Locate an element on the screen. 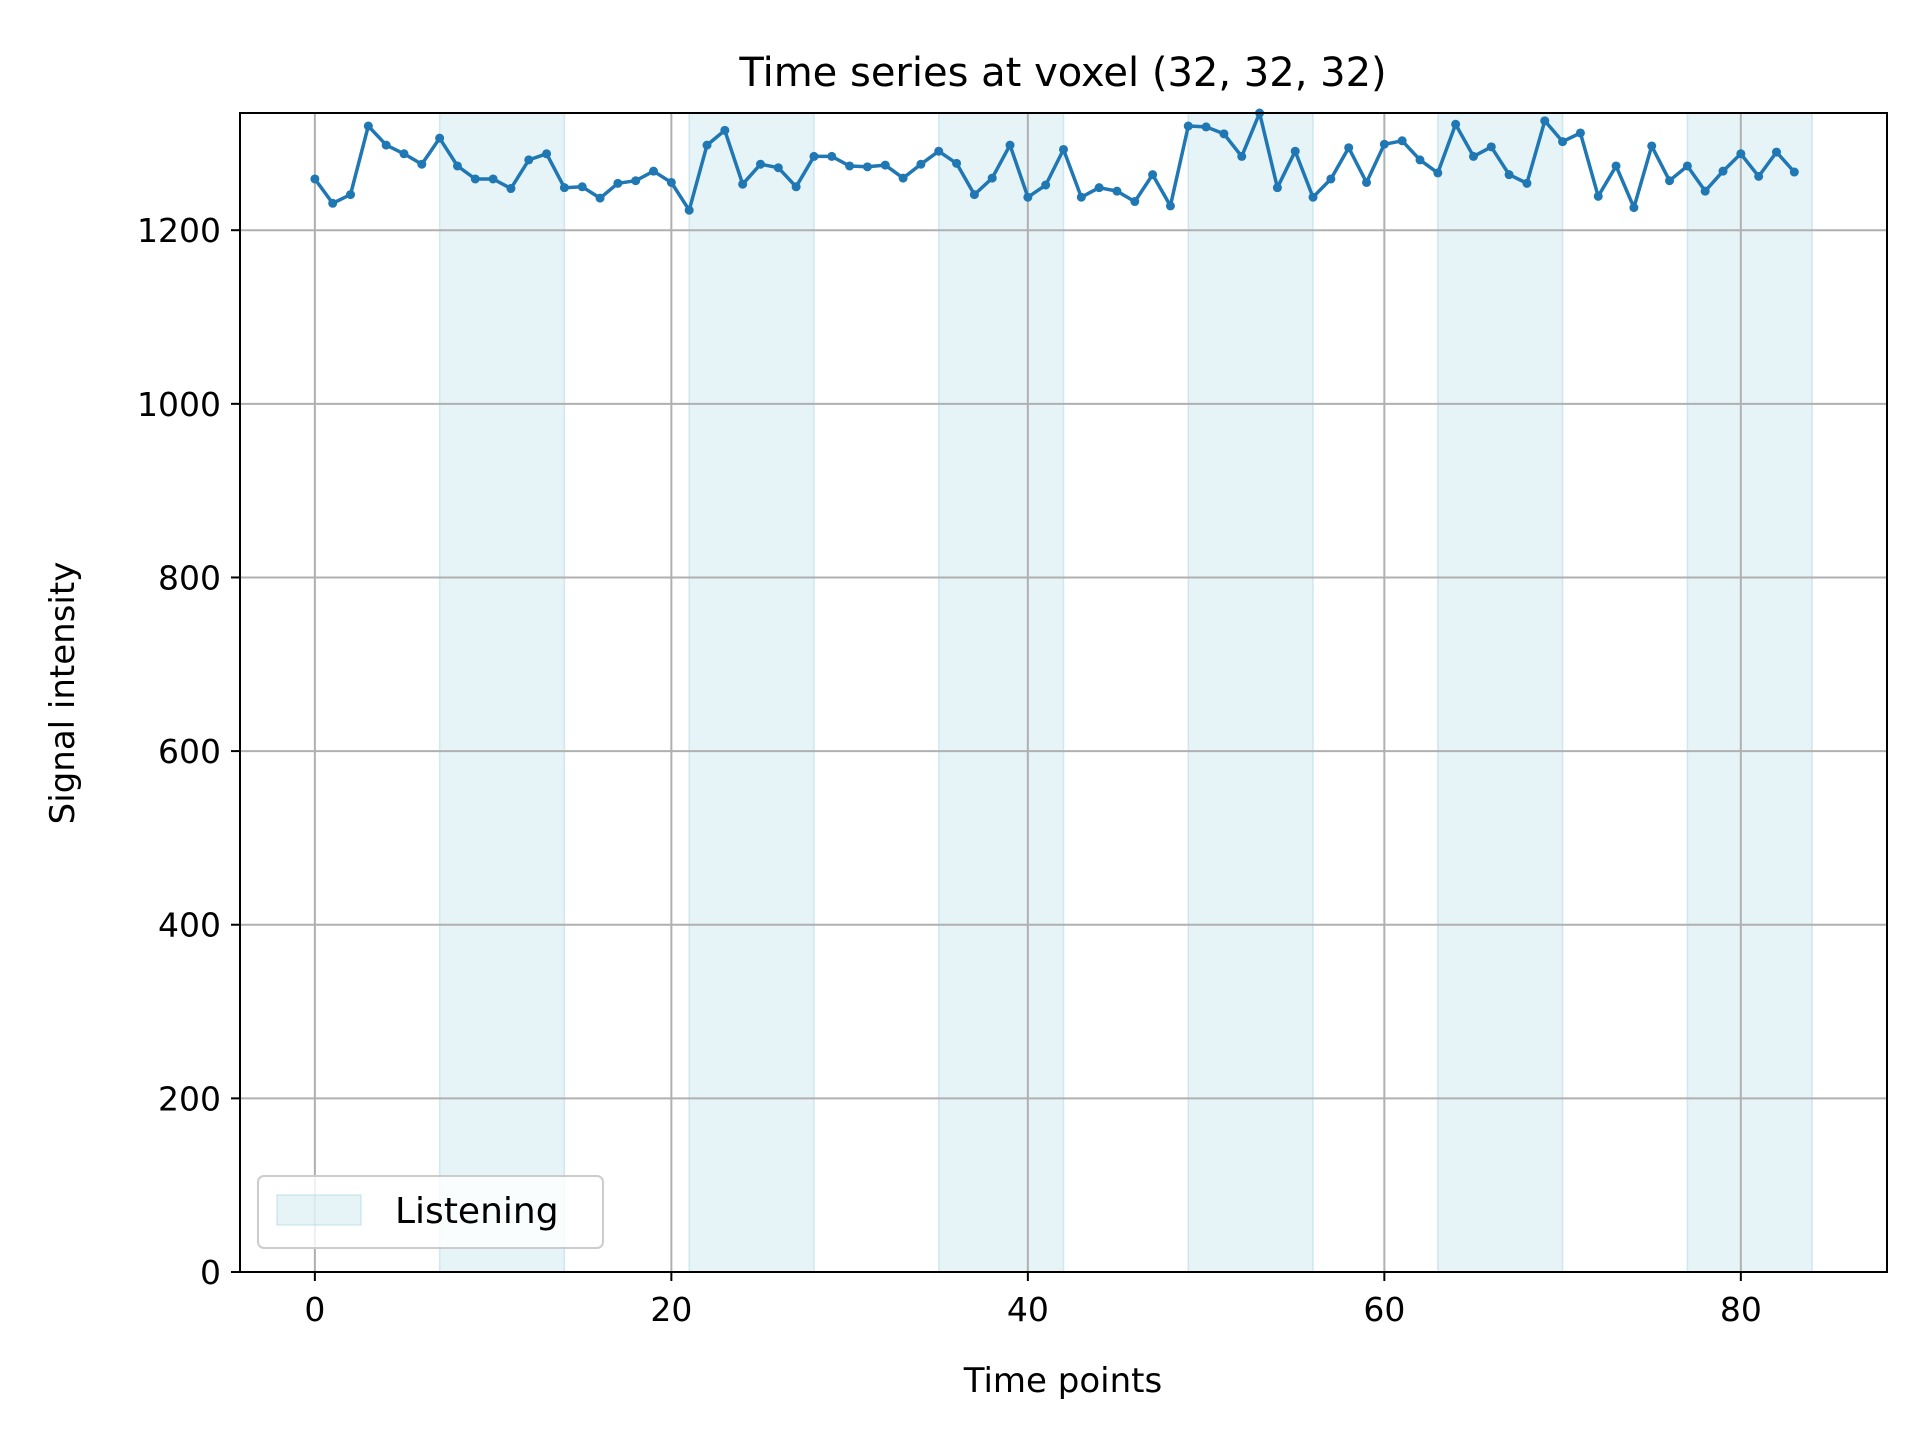 This screenshot has width=1920, height=1440. x-tick-label: 0 is located at coordinates (314, 1309).